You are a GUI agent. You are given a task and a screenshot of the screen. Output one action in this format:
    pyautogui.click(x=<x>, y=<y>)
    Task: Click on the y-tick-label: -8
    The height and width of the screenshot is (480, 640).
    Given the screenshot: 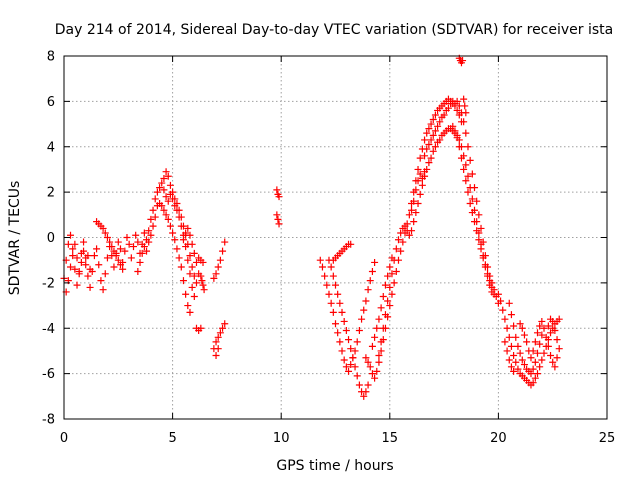 What is the action you would take?
    pyautogui.click(x=48, y=420)
    